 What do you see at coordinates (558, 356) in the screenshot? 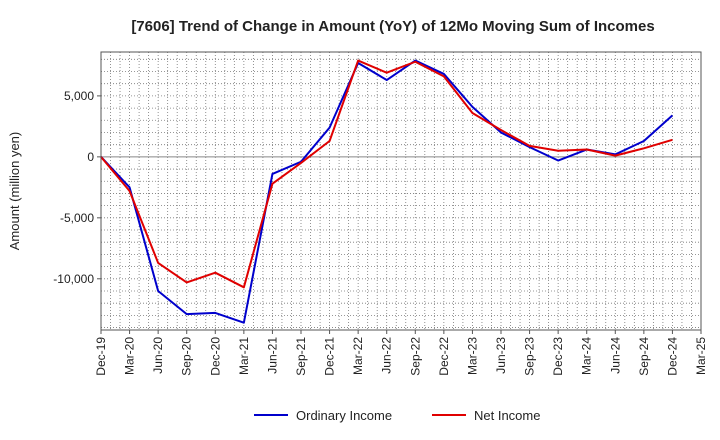
I see `x-tick-label: Dec-23` at bounding box center [558, 356].